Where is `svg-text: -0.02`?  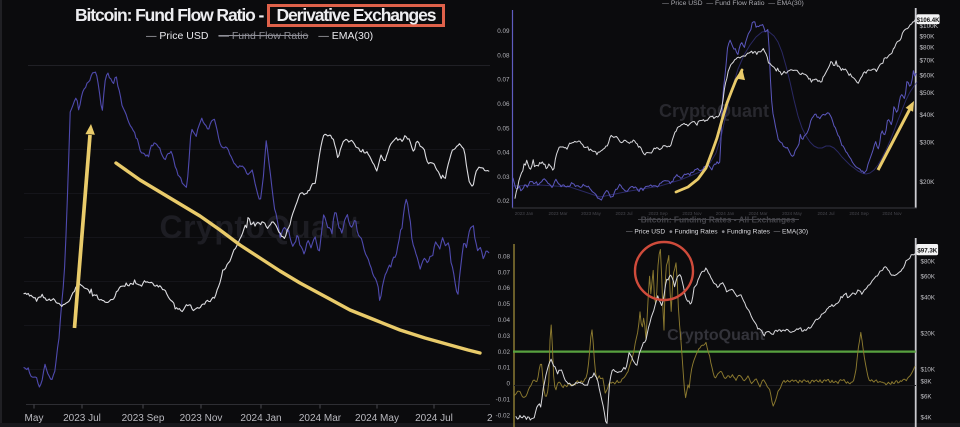
svg-text: -0.02 is located at coordinates (503, 415).